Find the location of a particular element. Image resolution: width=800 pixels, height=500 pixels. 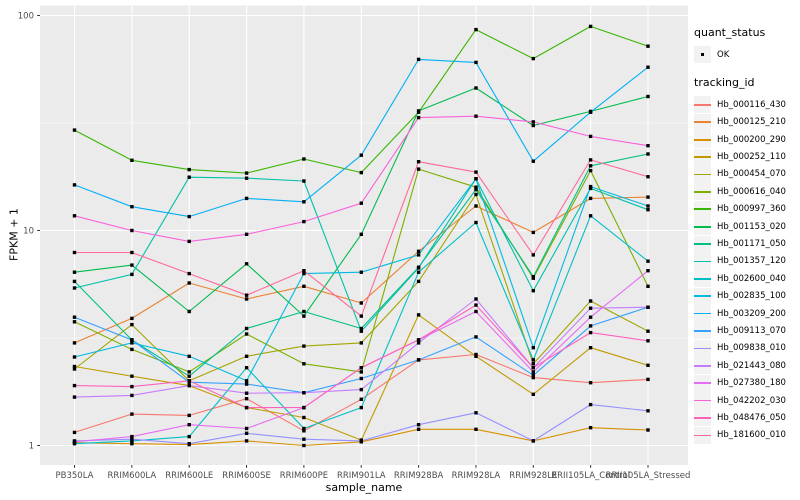

legend-item-Hb_000454_070: Hb_000454_070 is located at coordinates (740, 174).